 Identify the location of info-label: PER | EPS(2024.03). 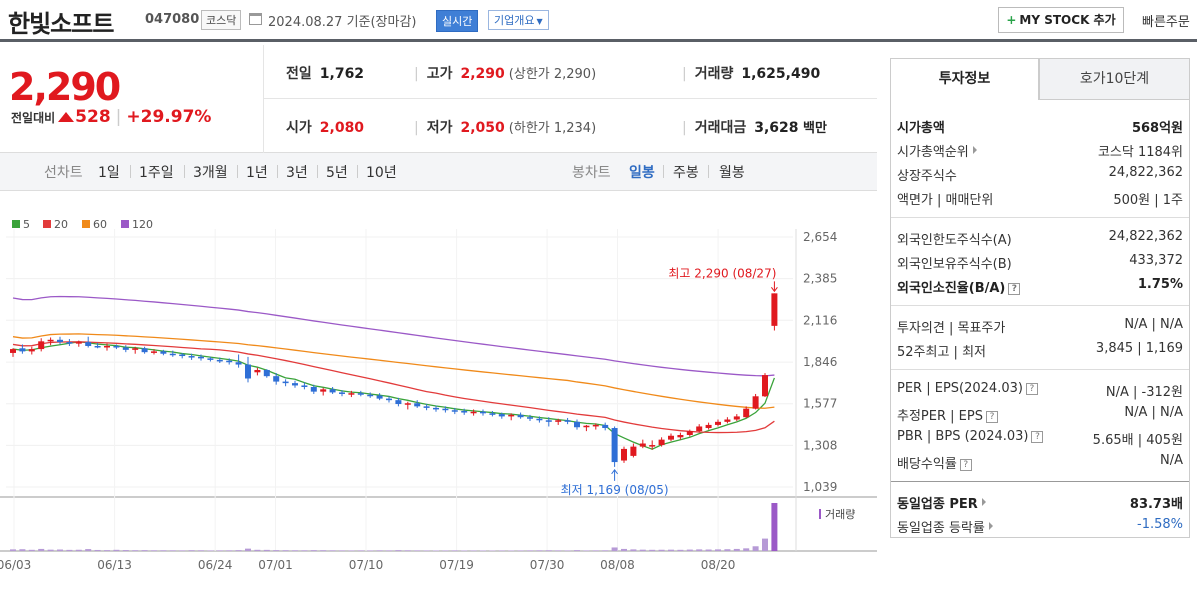
(960, 388).